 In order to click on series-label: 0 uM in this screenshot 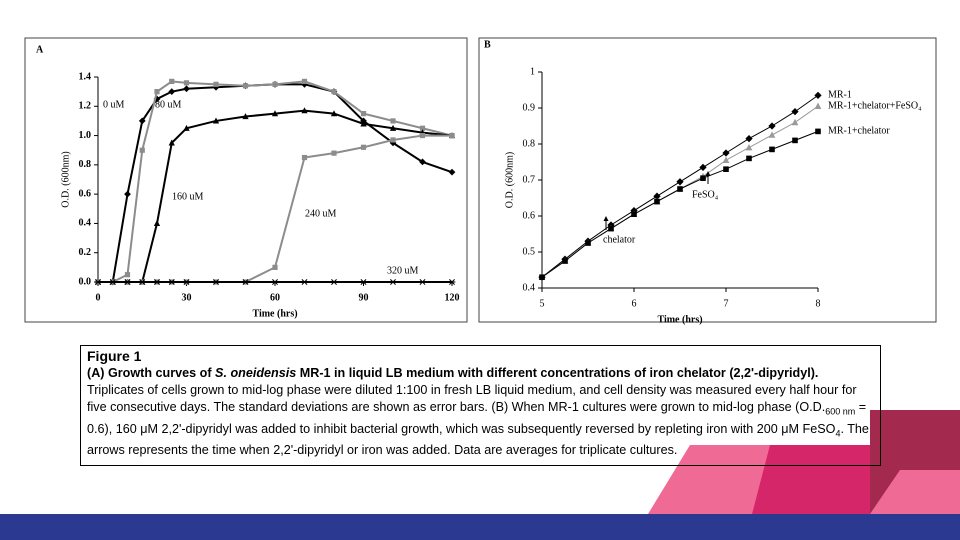, I will do `click(114, 104)`.